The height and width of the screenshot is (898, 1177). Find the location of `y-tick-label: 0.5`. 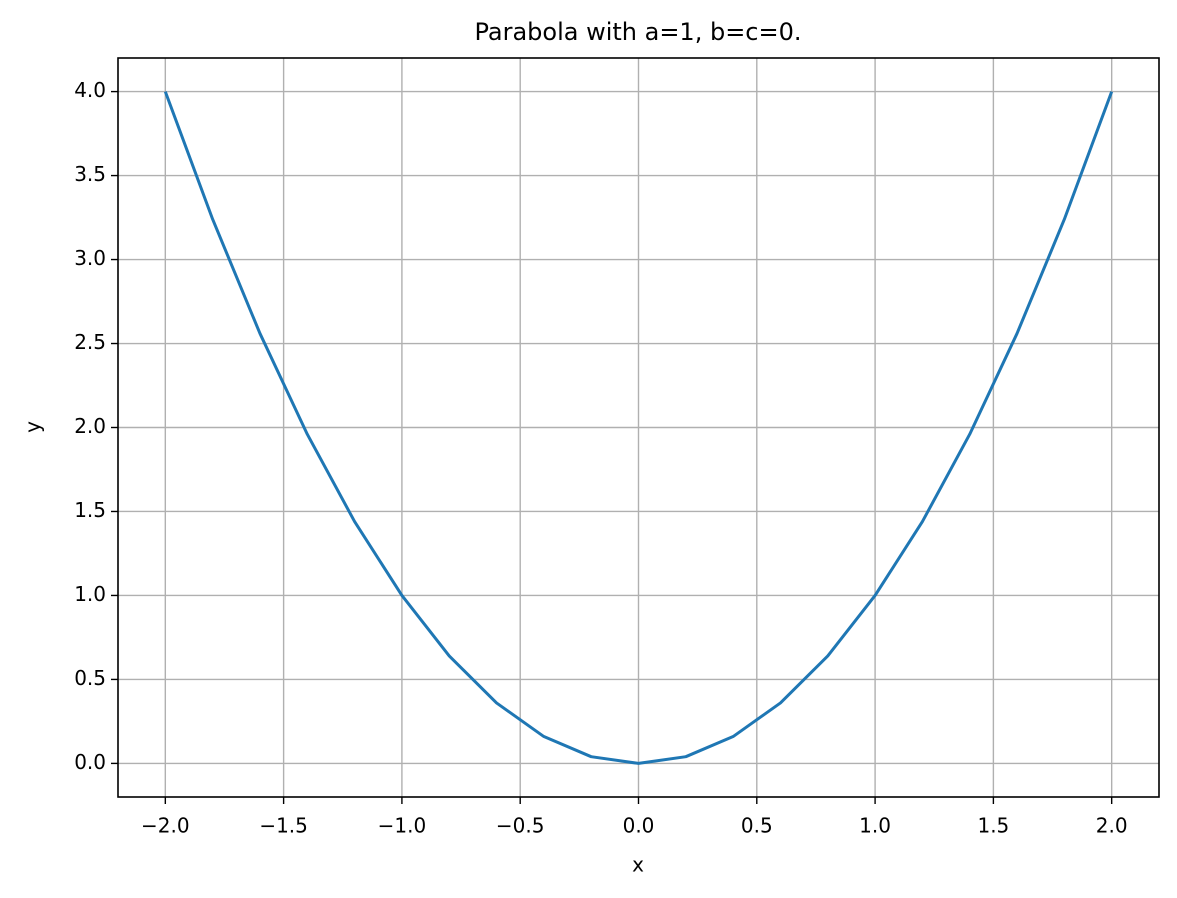

y-tick-label: 0.5 is located at coordinates (90, 678).